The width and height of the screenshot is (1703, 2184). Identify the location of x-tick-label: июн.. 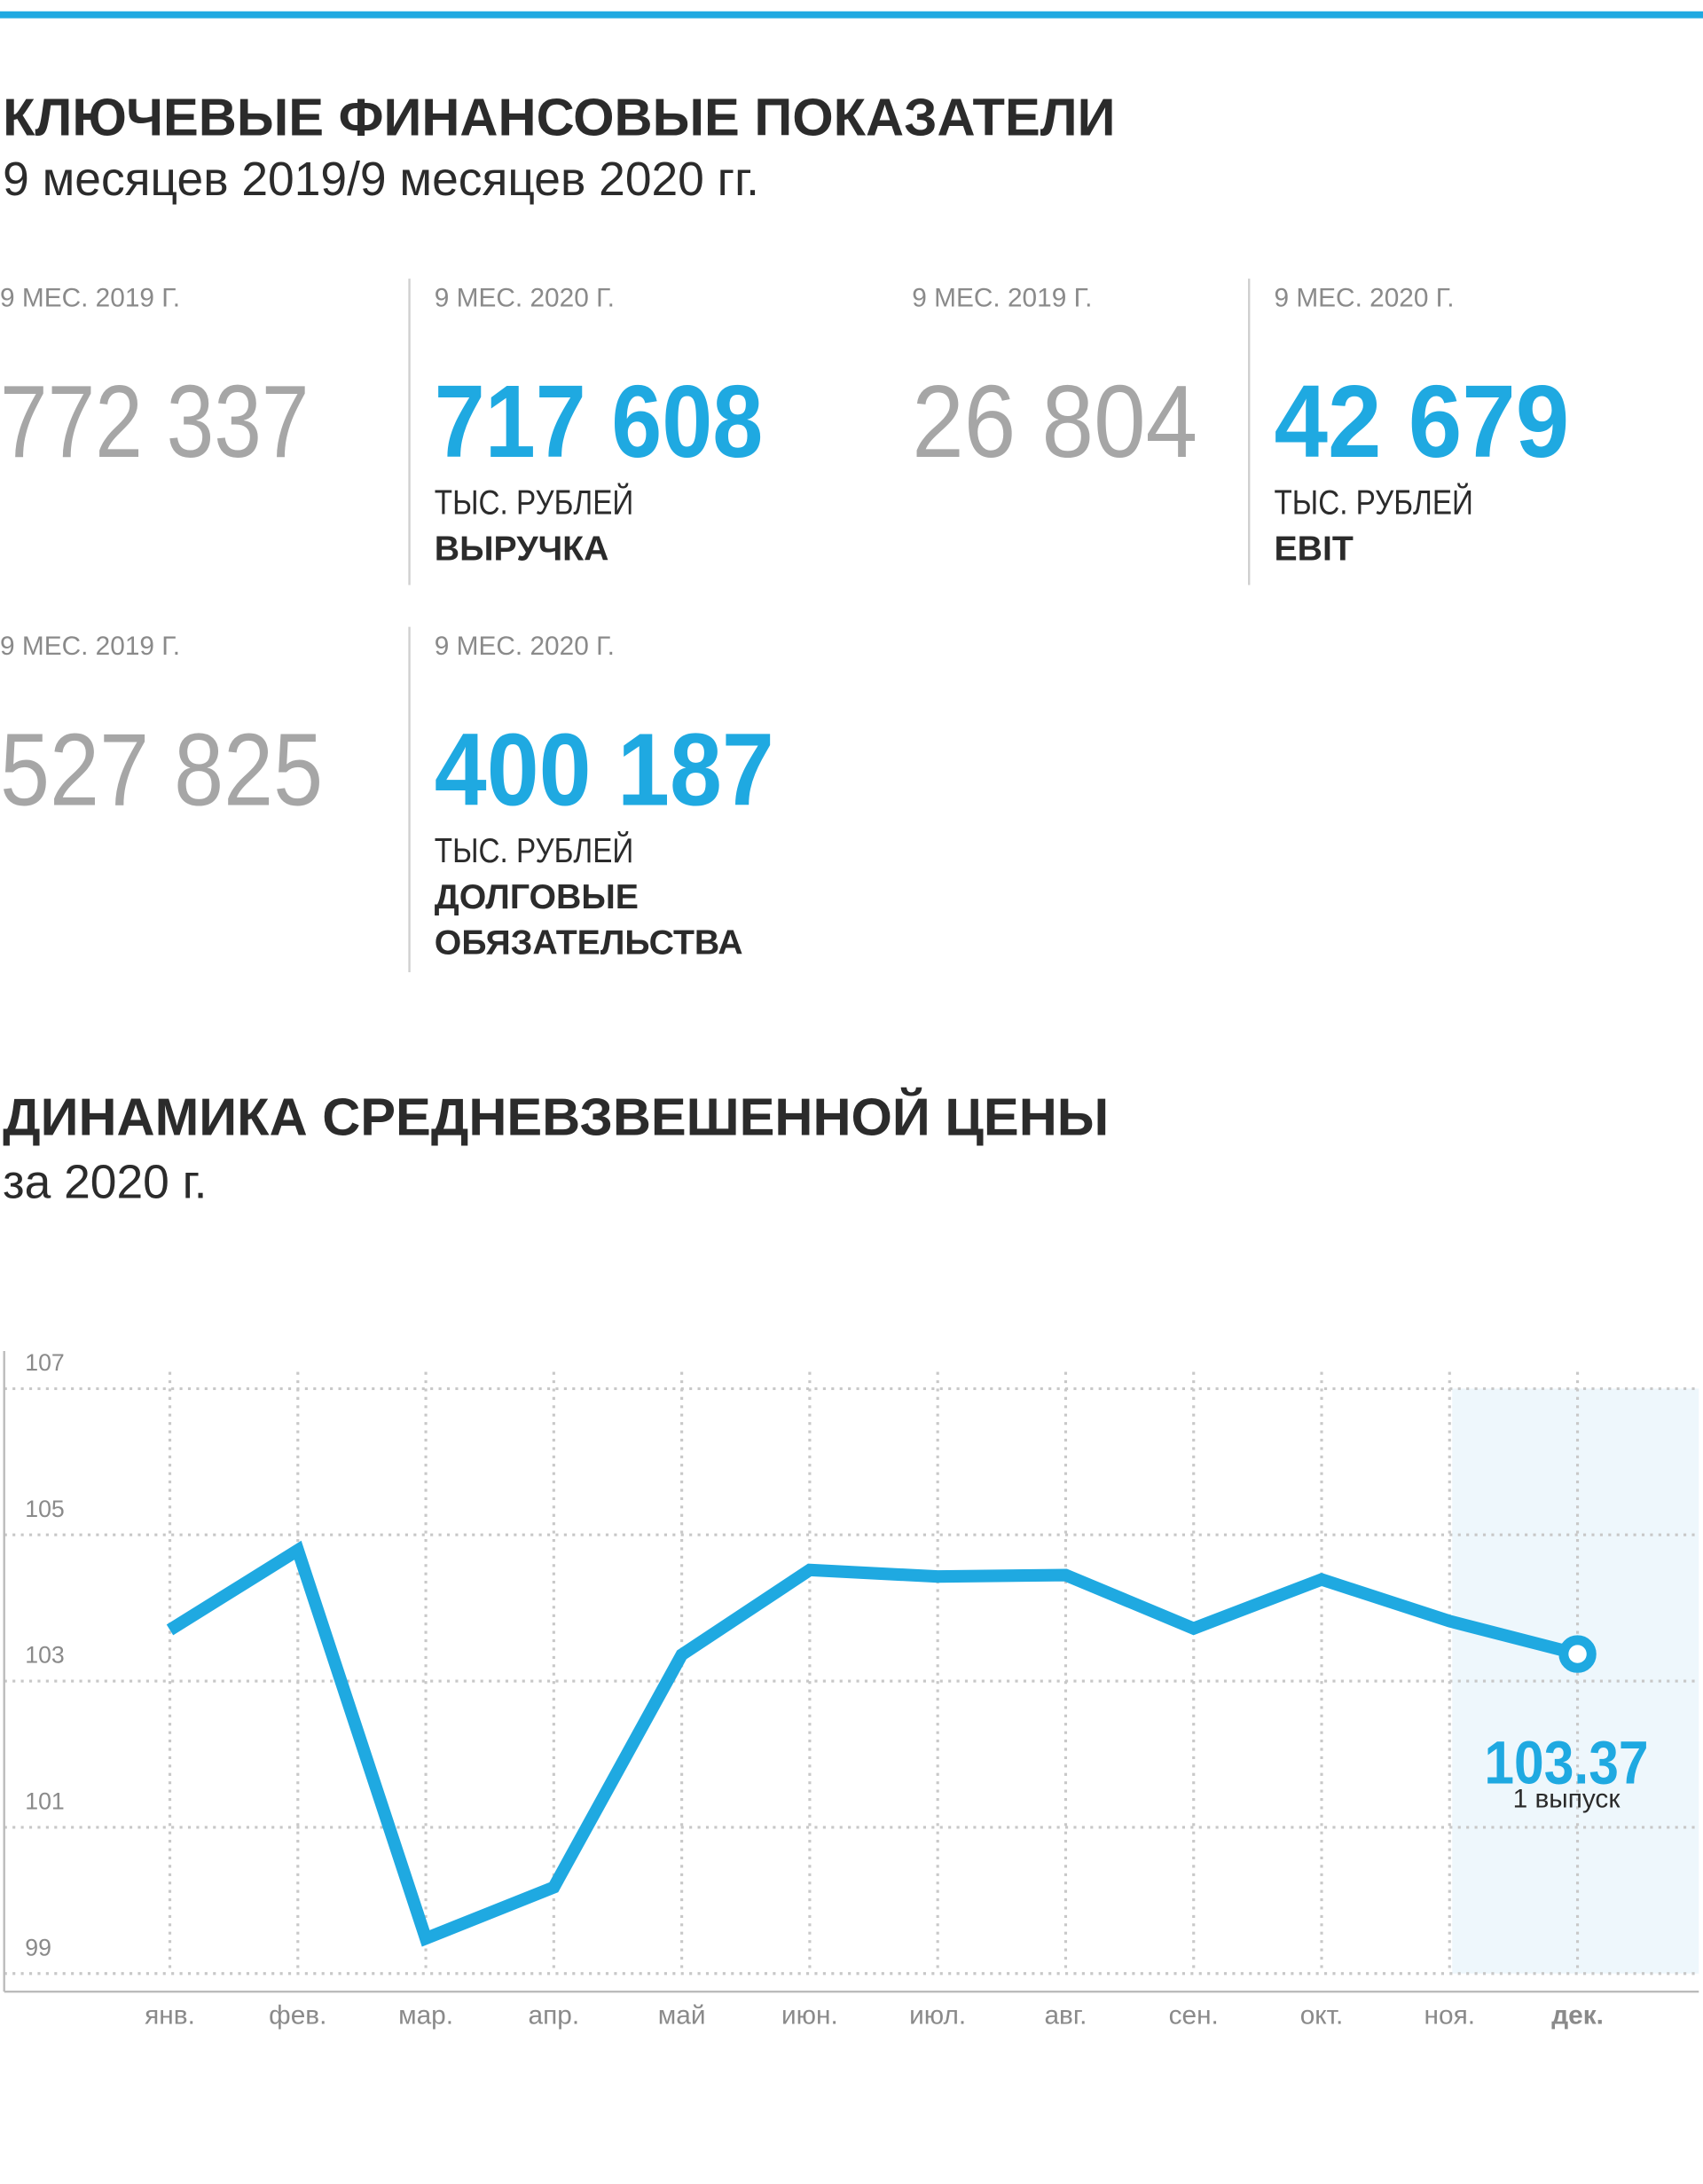
(809, 2015).